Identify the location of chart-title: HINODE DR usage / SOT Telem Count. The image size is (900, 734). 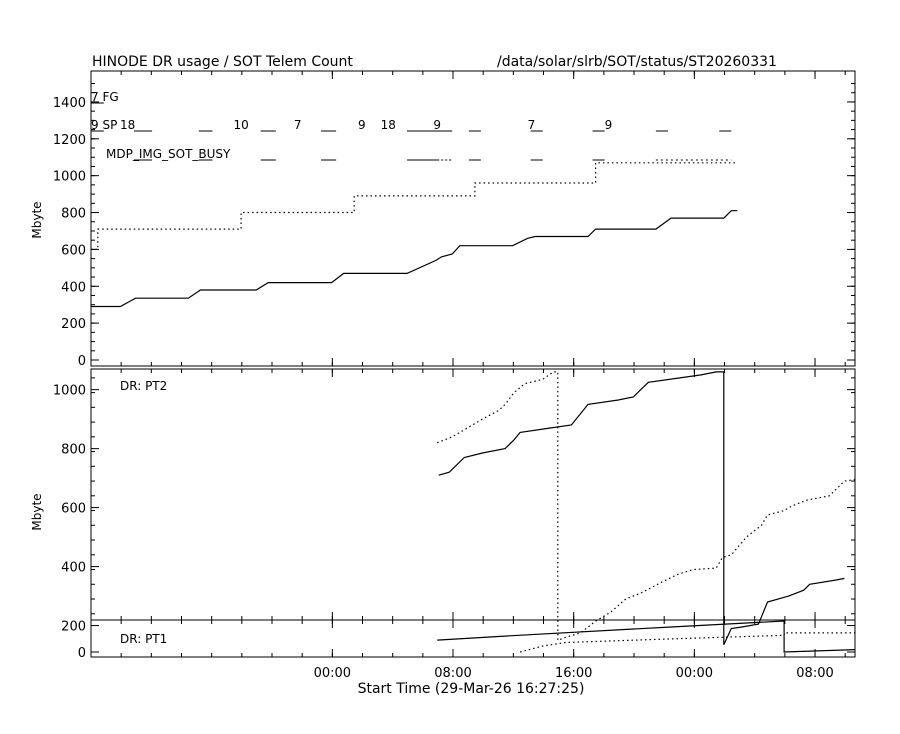
(222, 62).